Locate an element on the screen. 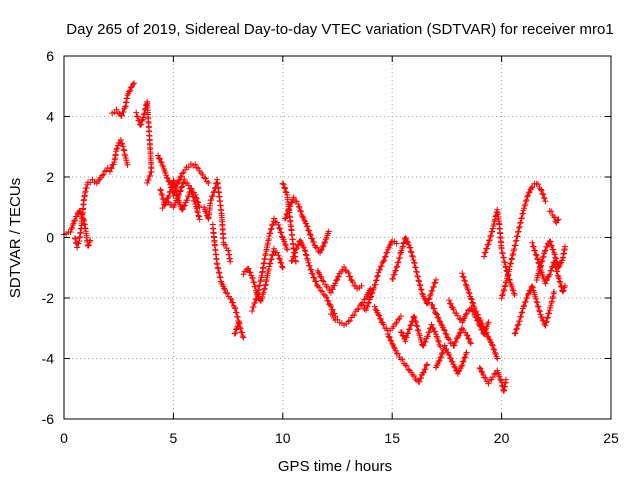 The width and height of the screenshot is (640, 480). y-tick-label: -2 is located at coordinates (48, 298).